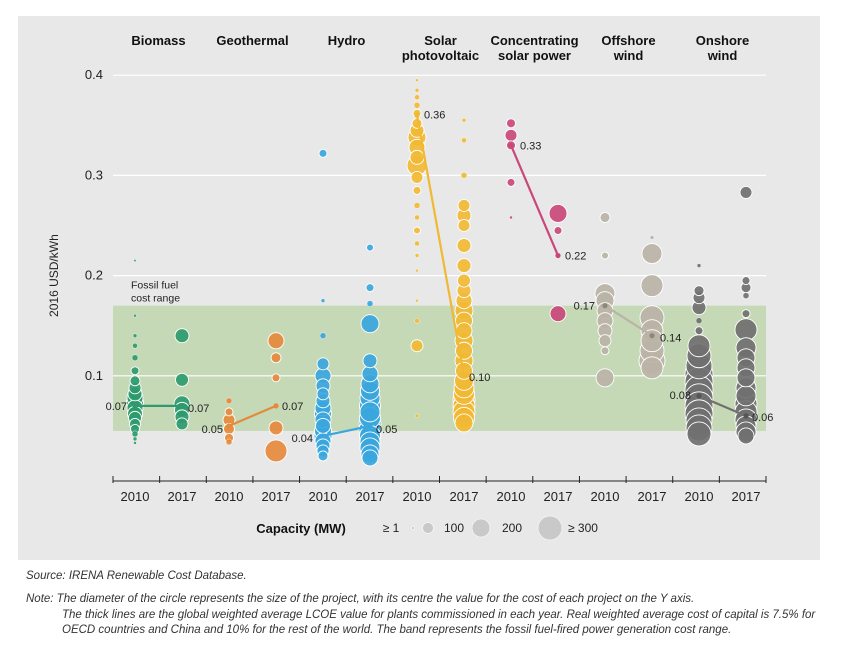 This screenshot has height=660, width=843. I want to click on average-value-label: 0.33, so click(530, 146).